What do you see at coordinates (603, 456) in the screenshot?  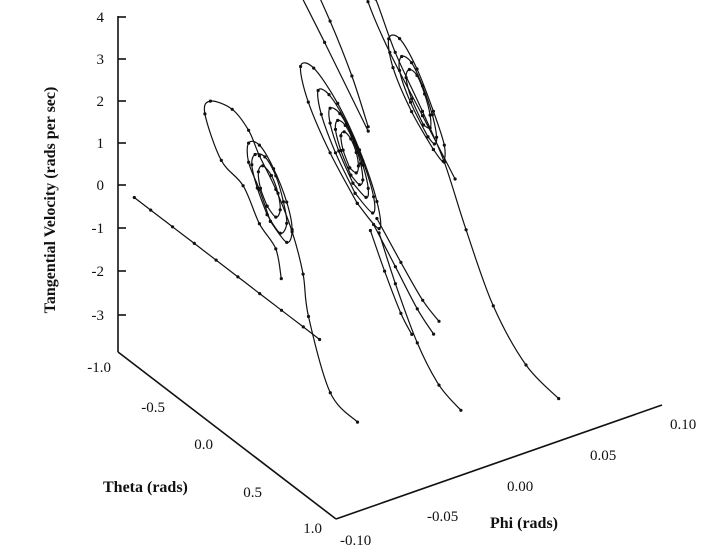 I see `phi-tick-label: 0.05` at bounding box center [603, 456].